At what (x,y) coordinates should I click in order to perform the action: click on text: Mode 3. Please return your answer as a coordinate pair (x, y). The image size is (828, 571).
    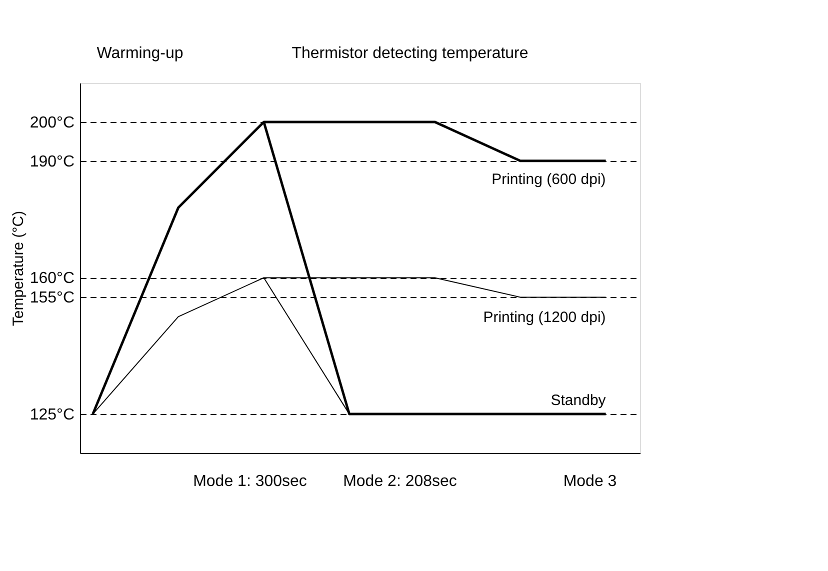
    Looking at the image, I should click on (590, 481).